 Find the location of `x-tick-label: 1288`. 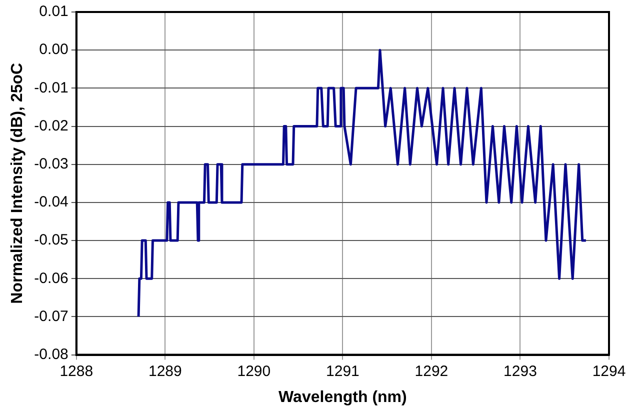

x-tick-label: 1288 is located at coordinates (77, 371).